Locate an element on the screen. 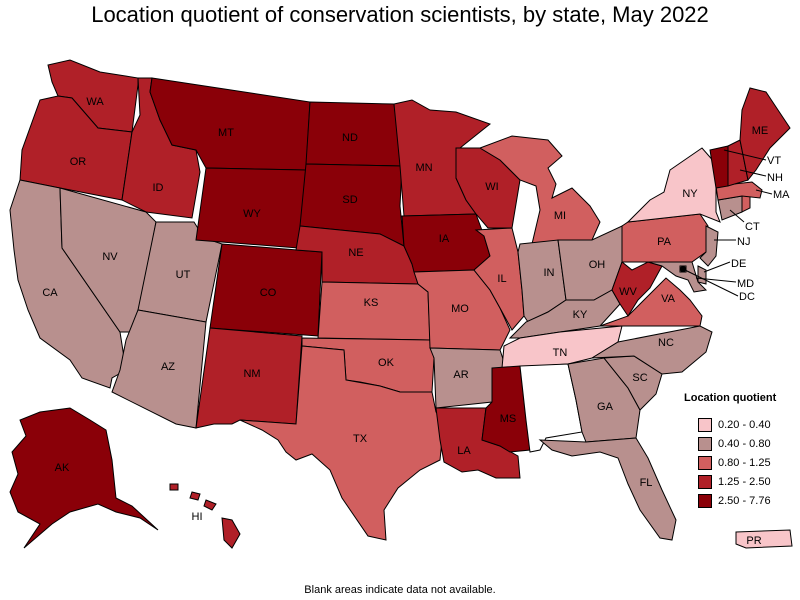 The image size is (800, 600). state-WV is located at coordinates (637, 289).